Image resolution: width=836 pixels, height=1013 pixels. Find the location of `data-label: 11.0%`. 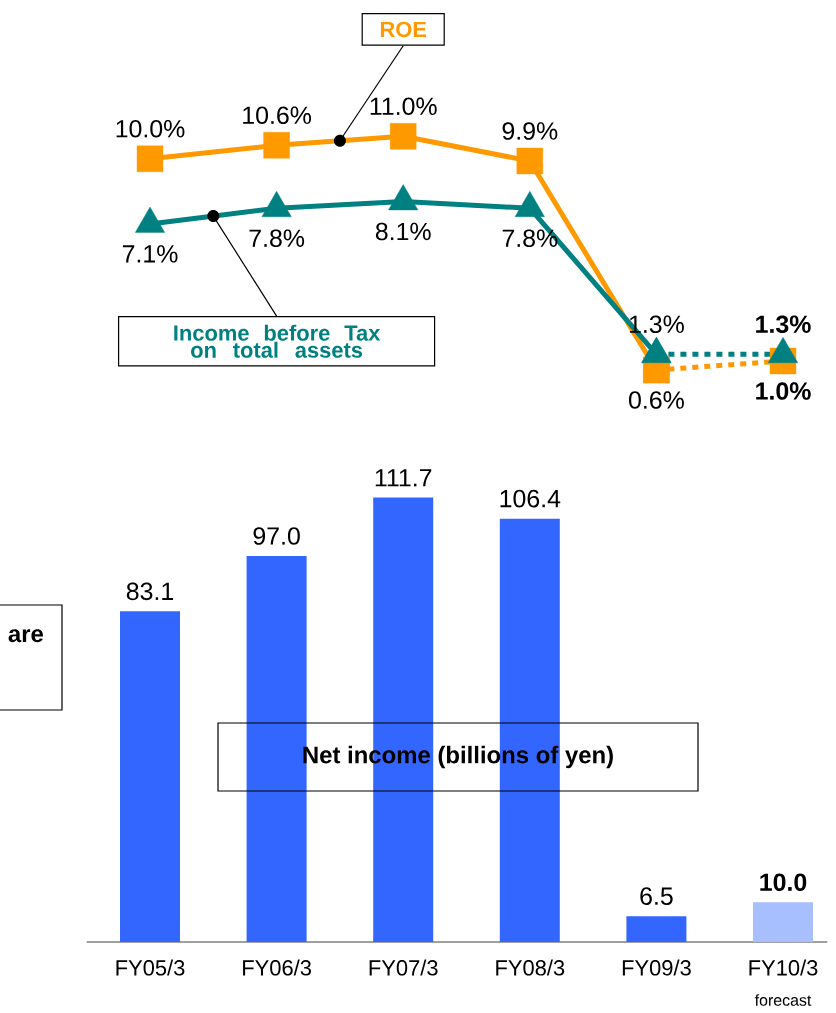

data-label: 11.0% is located at coordinates (403, 106).